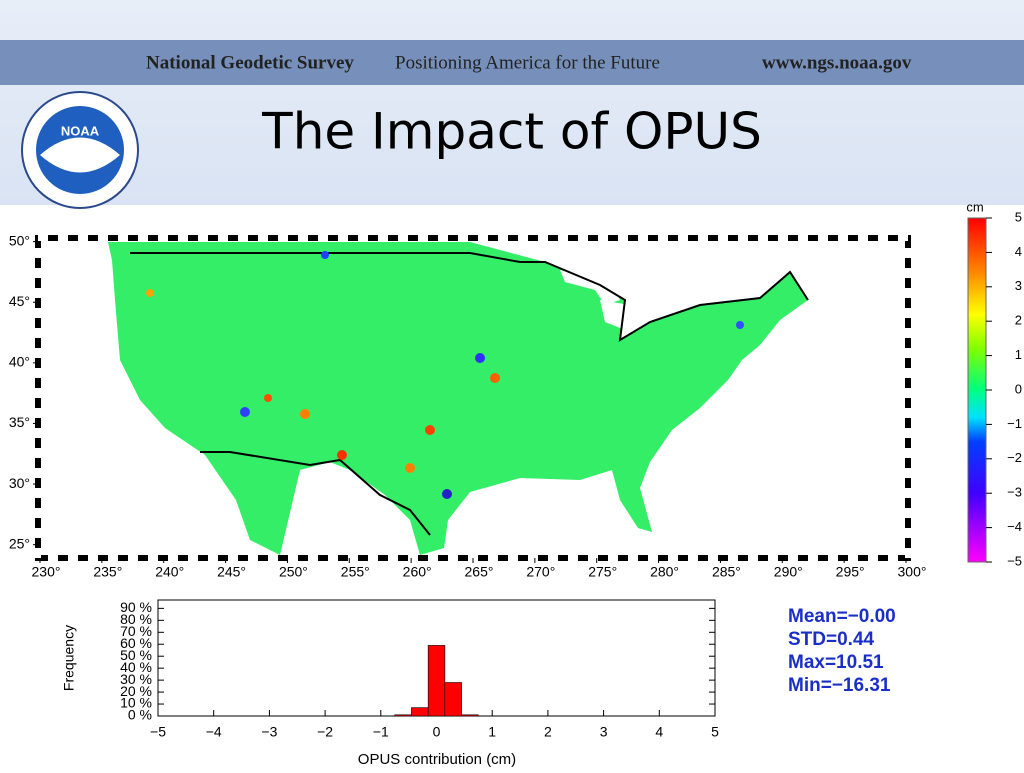 The height and width of the screenshot is (773, 1024). I want to click on logo-bird, so click(80, 155).